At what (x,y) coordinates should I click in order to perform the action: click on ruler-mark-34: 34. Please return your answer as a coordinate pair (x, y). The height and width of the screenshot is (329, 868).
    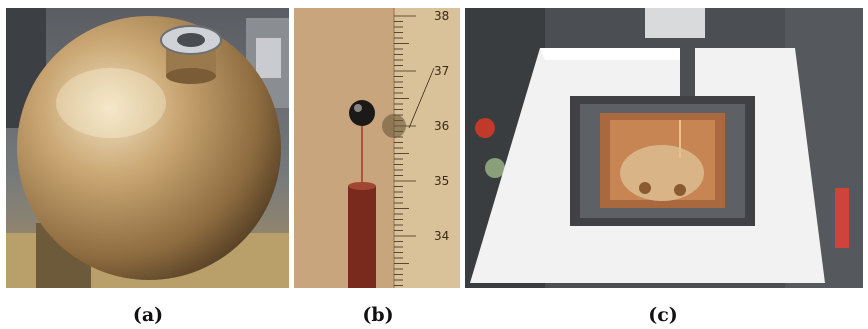
    Looking at the image, I should click on (441, 236).